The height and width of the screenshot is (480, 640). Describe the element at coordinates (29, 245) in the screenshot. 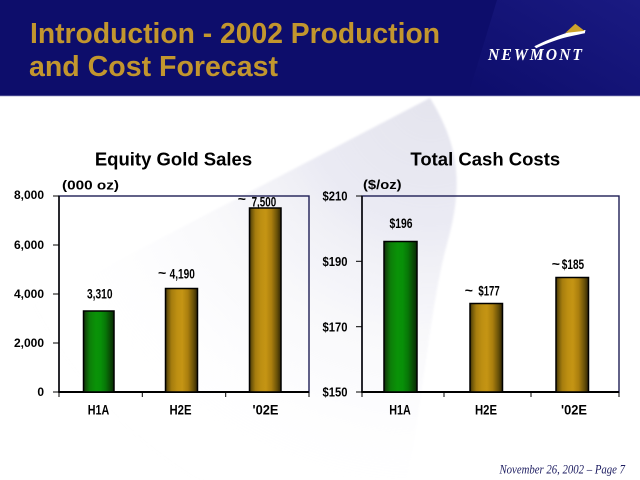

I see `svg-text: 6,000` at that location.